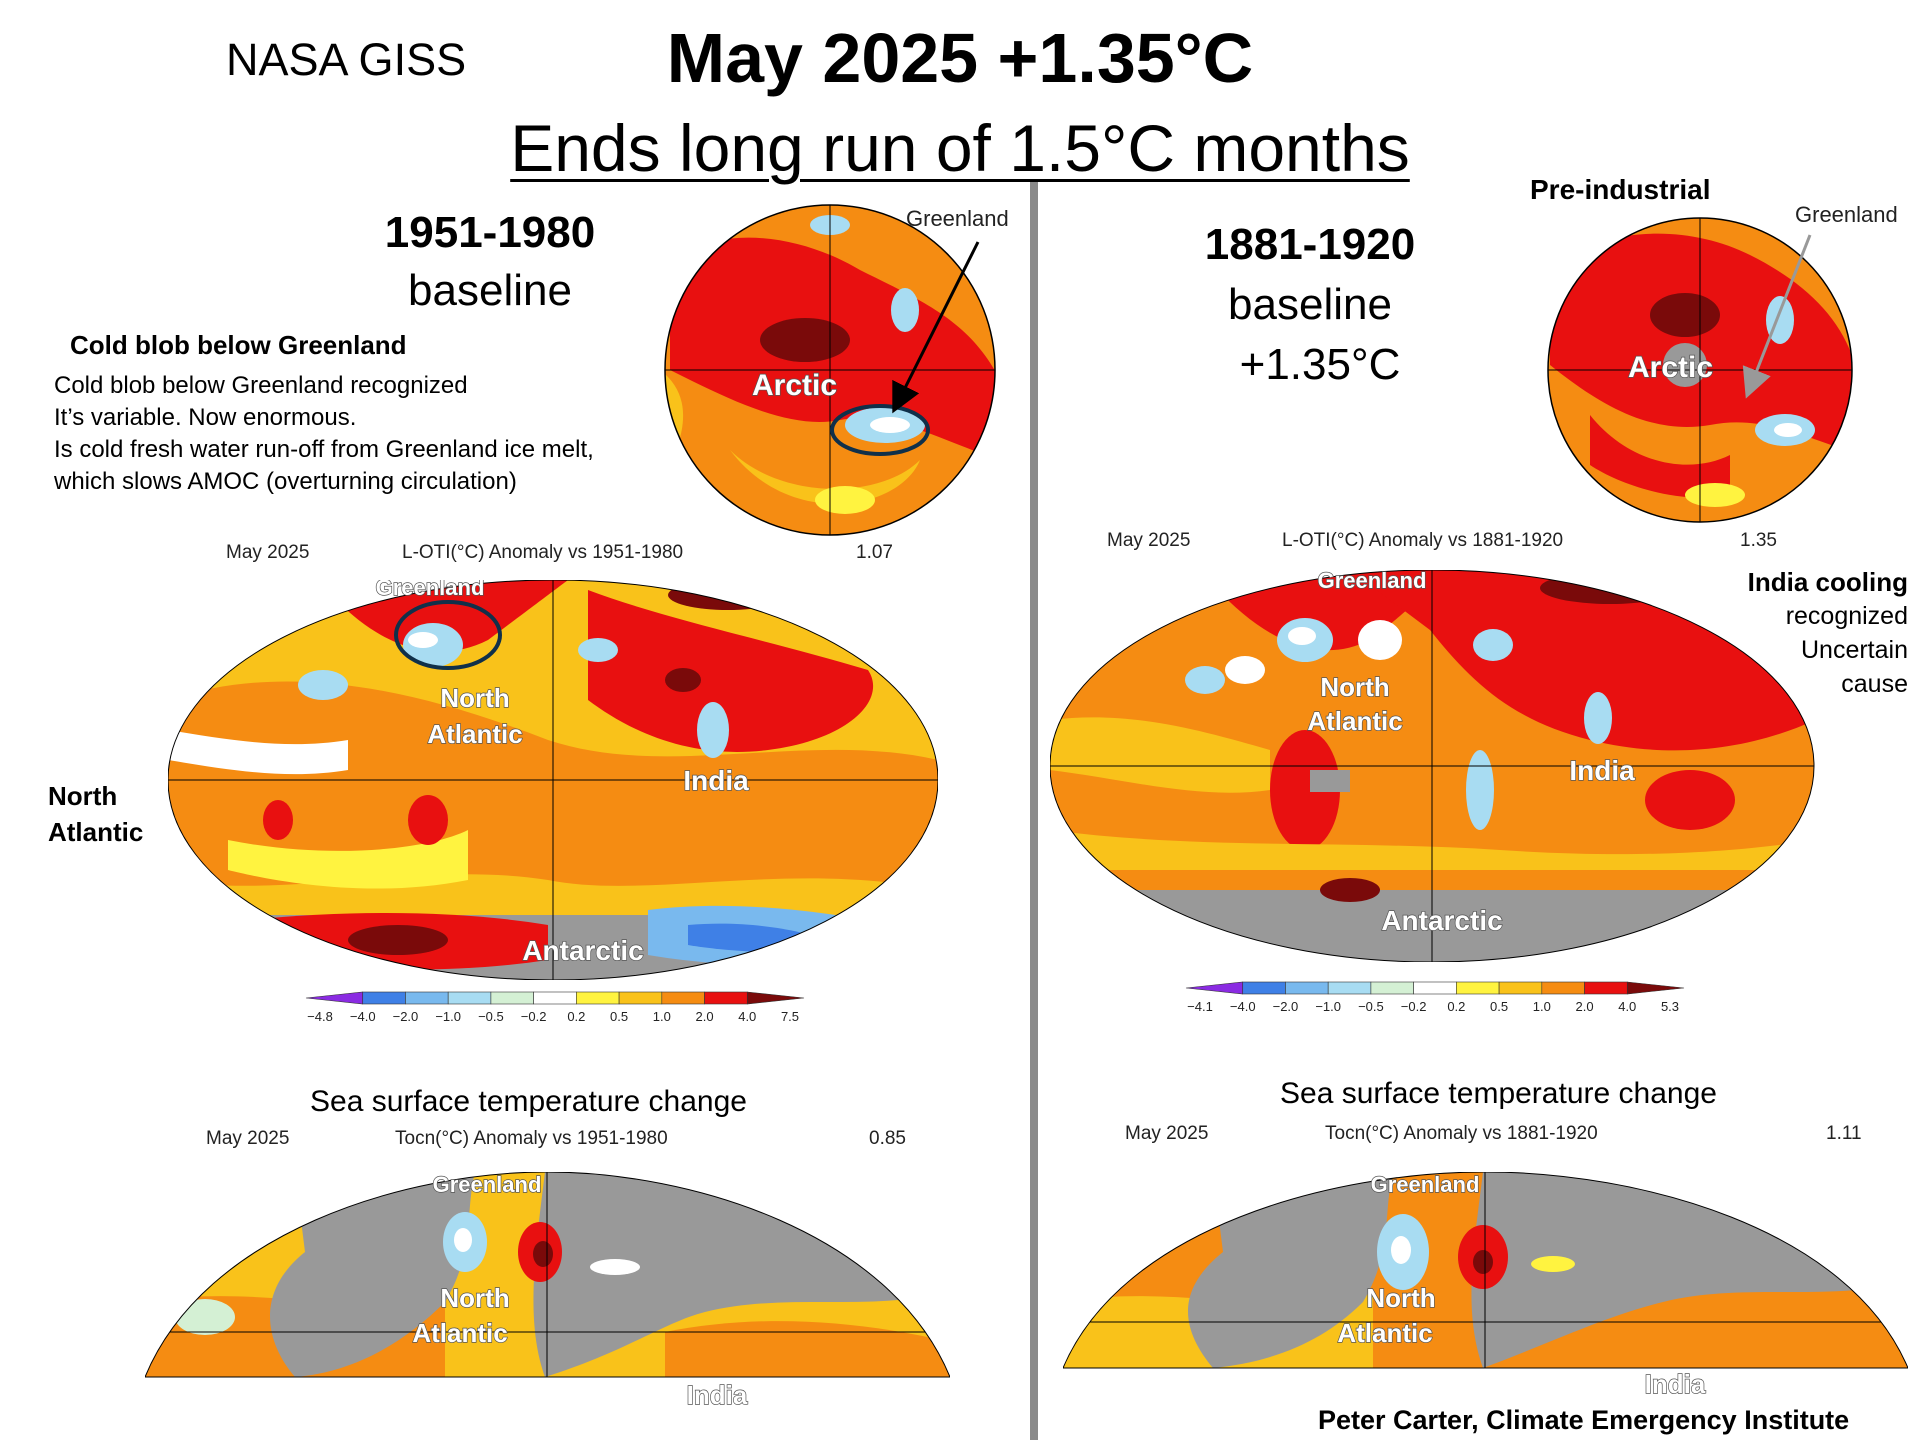 This screenshot has width=1920, height=1440. Describe the element at coordinates (1620, 189) in the screenshot. I see `right-globe-title: Pre-industrial` at that location.